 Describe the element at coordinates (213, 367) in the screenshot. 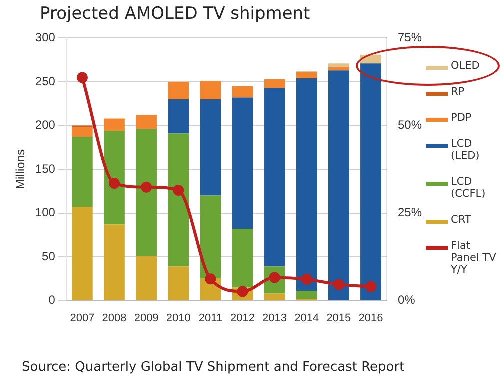

I see `source-note: Source: Quarterly Global TV Shipment and Forecast Report` at that location.